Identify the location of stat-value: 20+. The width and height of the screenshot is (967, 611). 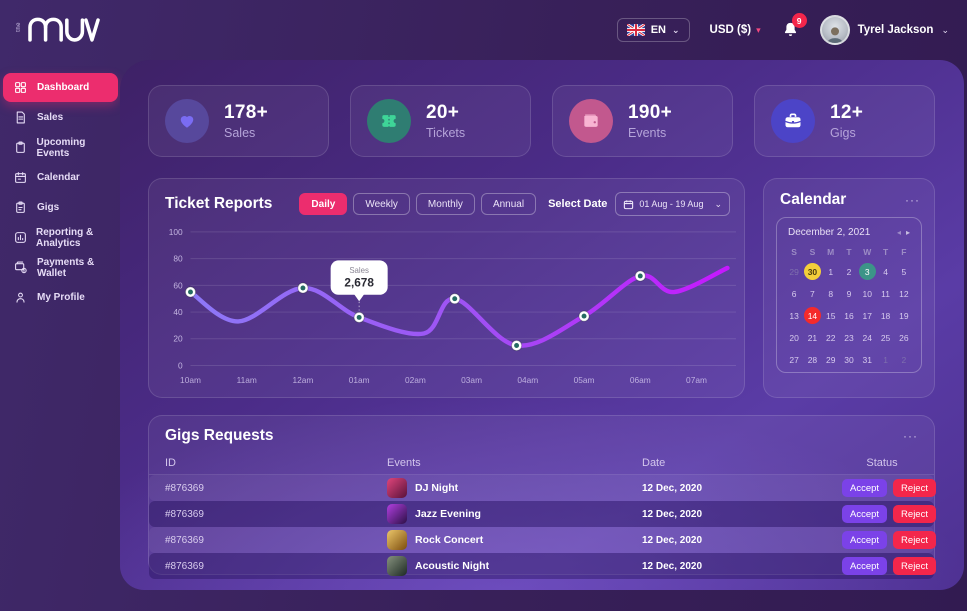
(443, 112).